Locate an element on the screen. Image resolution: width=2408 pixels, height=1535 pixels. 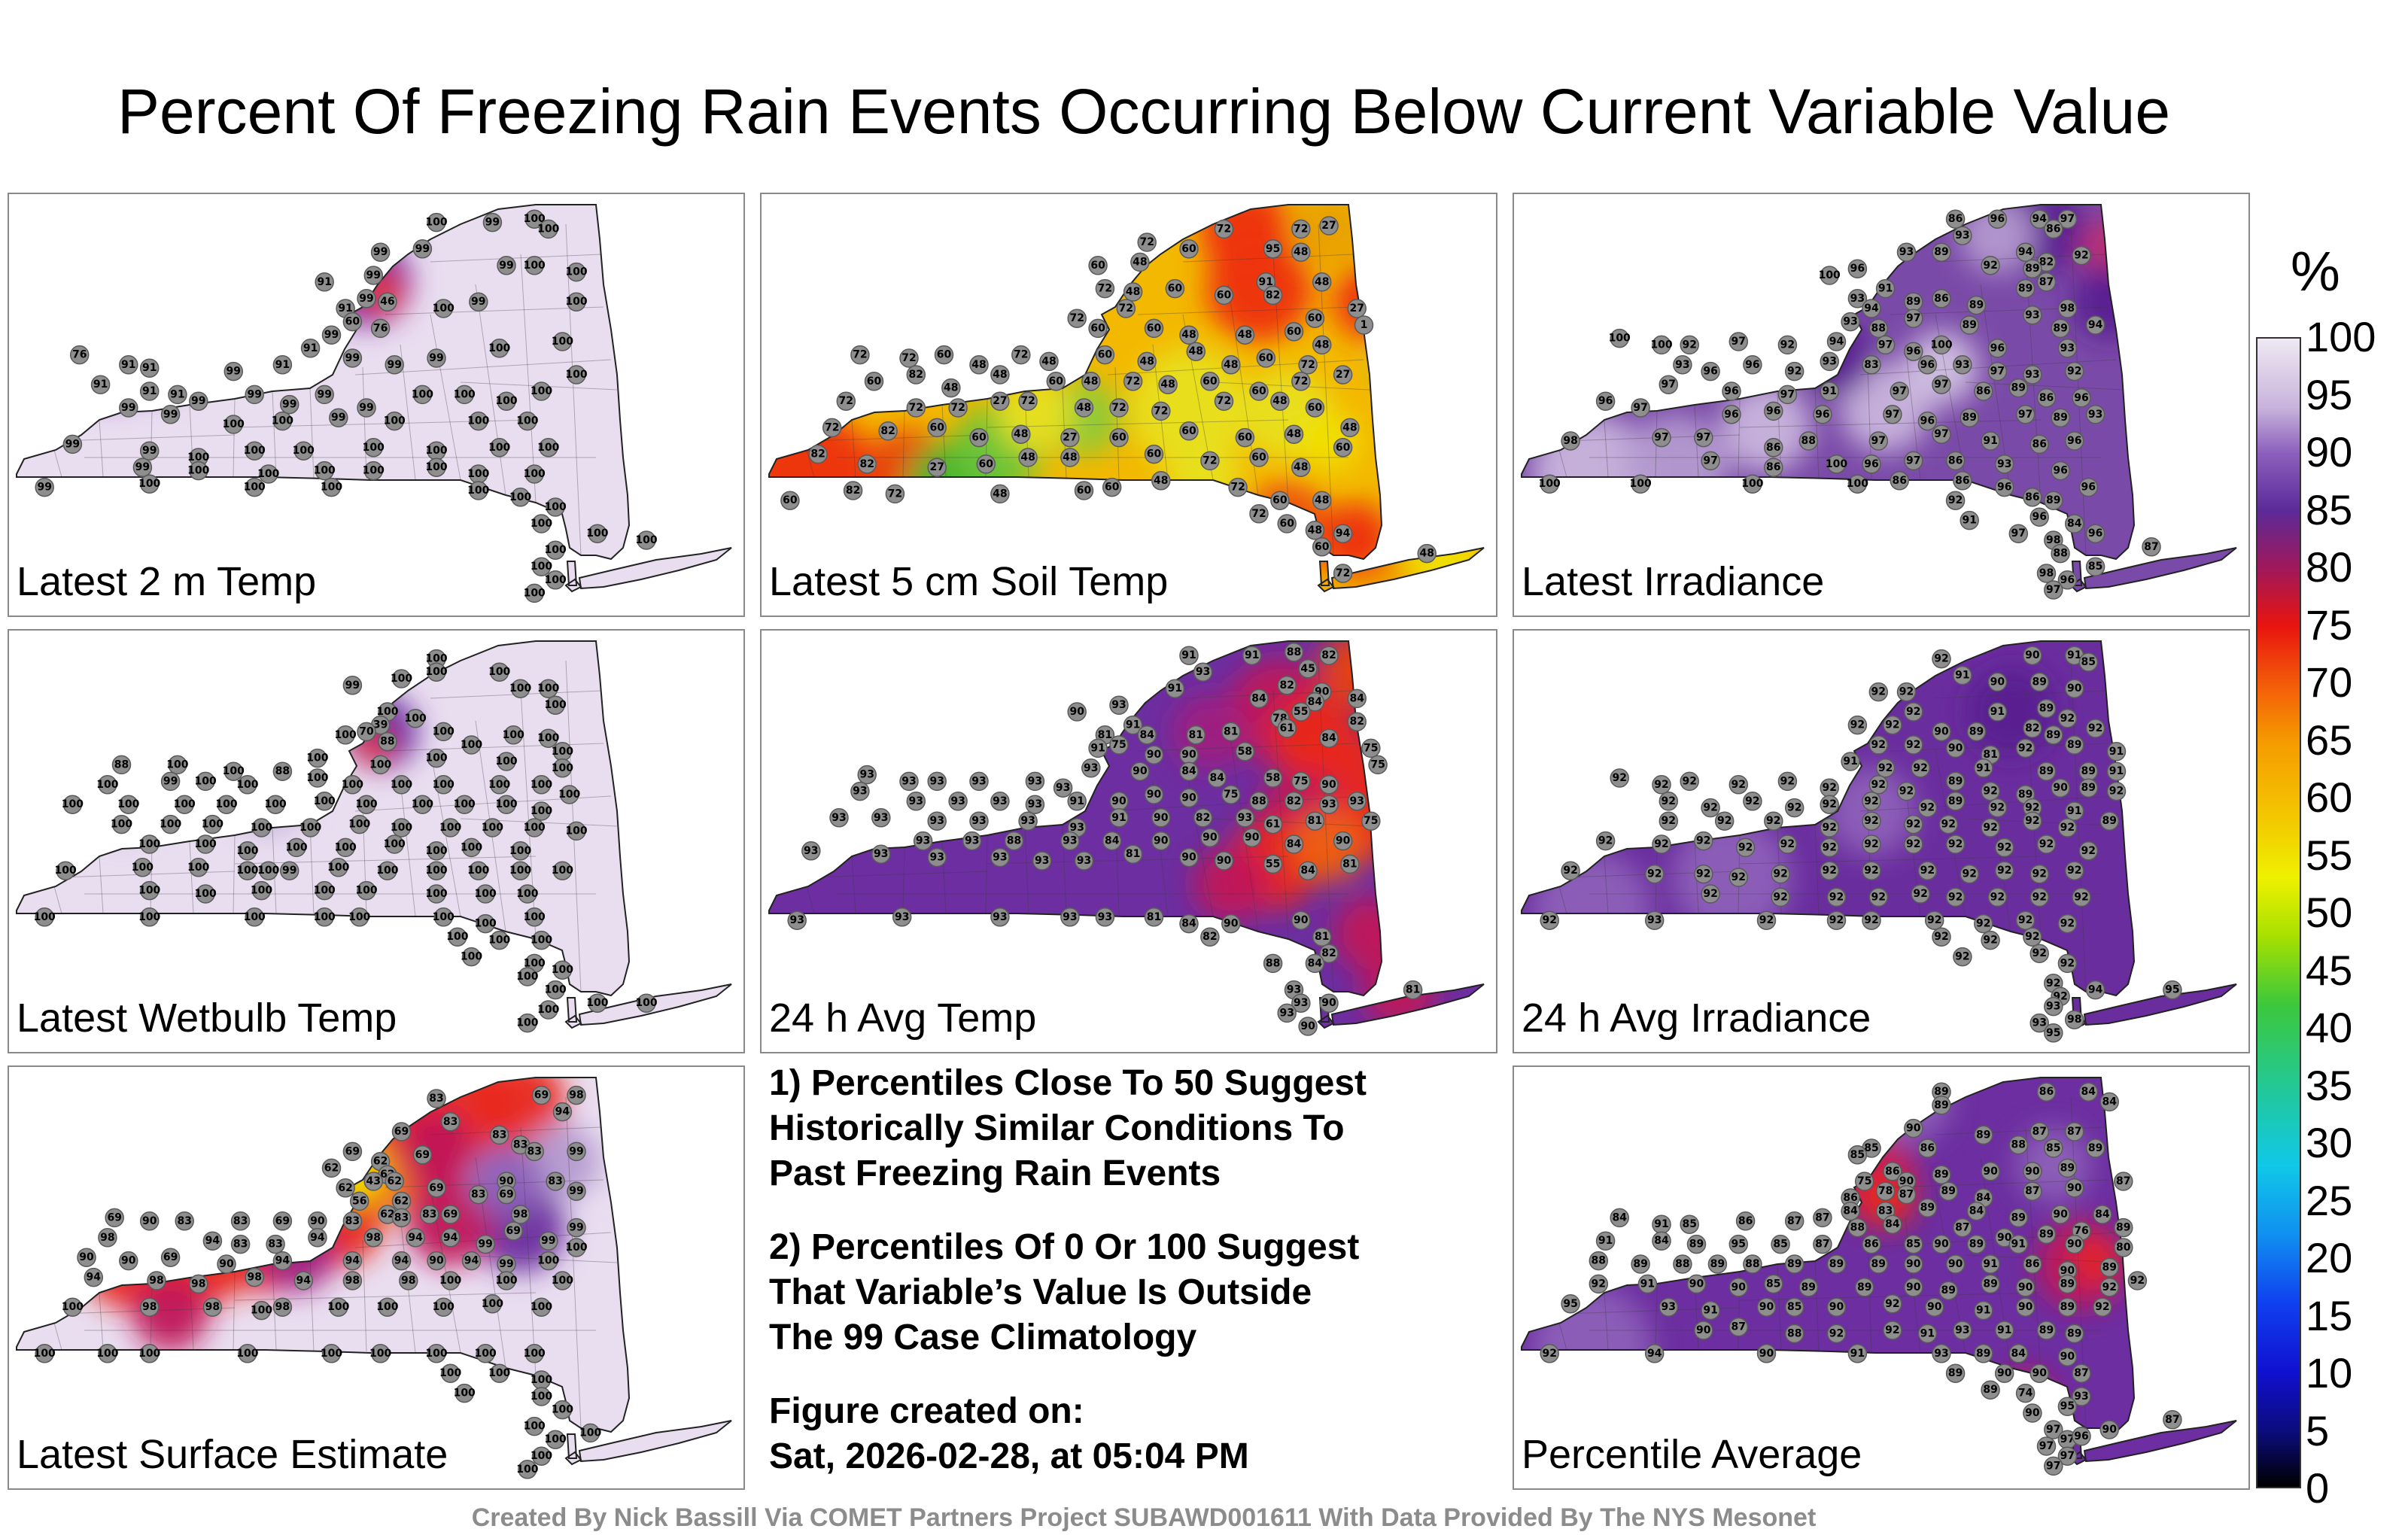
station-value: 69 is located at coordinates (450, 1214).